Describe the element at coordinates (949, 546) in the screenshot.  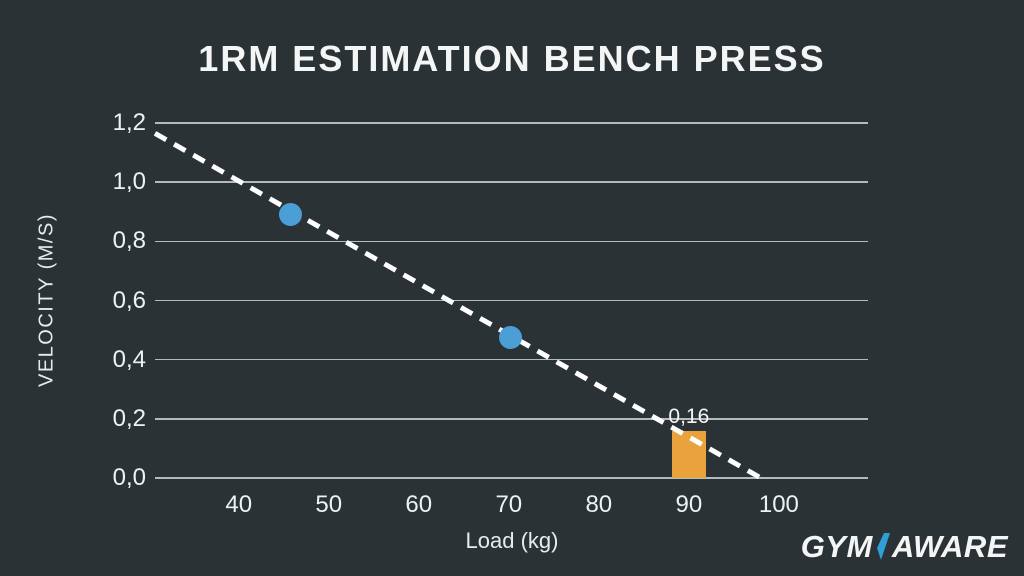
I see `logo-text-aware: AWARE` at that location.